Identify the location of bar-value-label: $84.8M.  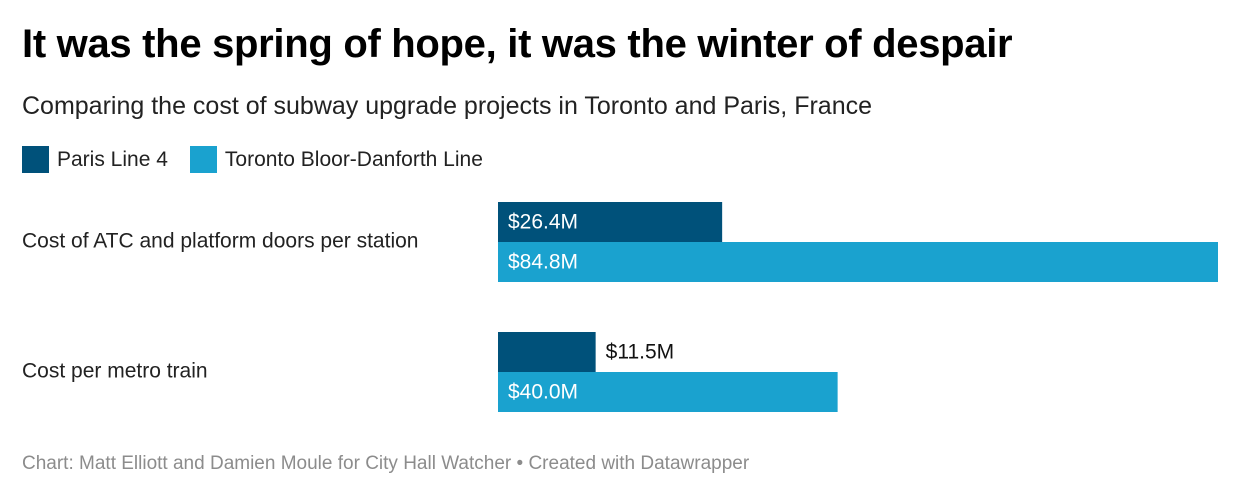
(543, 262).